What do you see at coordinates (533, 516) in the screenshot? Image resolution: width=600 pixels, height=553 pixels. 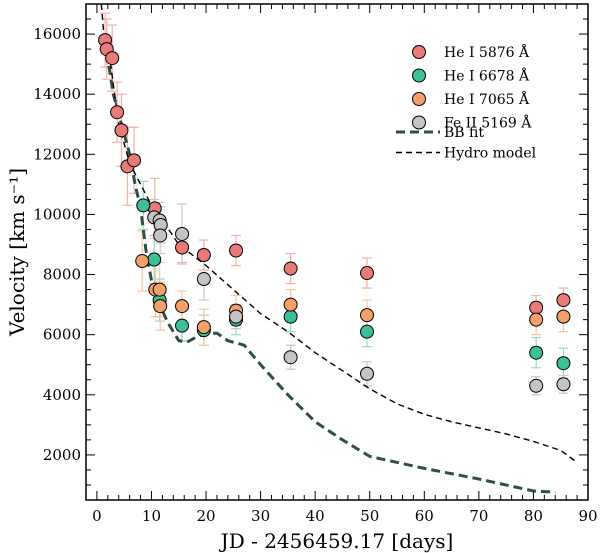 I see `x-tick-label: 80` at bounding box center [533, 516].